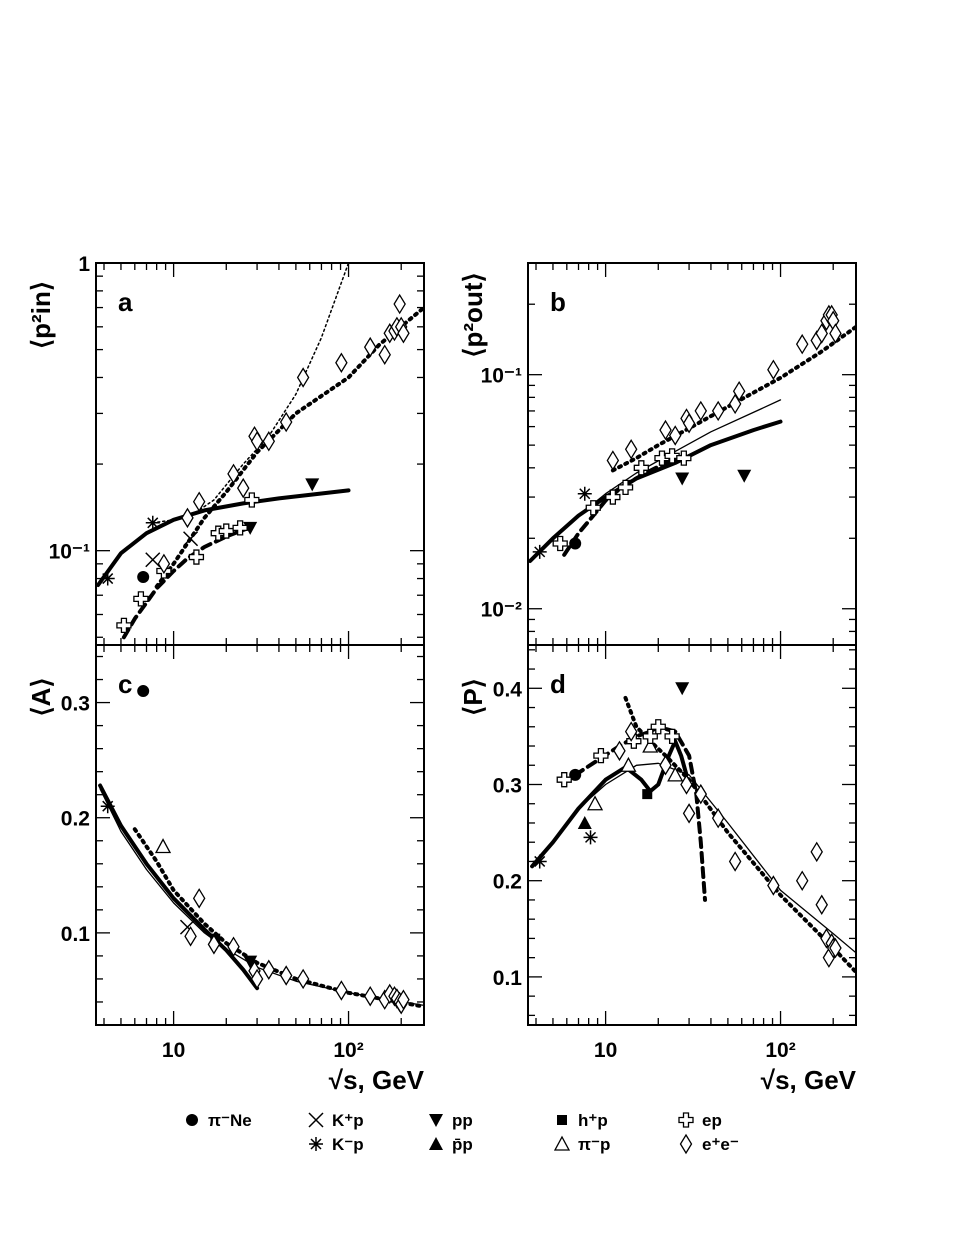  Describe the element at coordinates (41, 315) in the screenshot. I see `panel-a-ylabel: ⟨p²in⟩` at that location.